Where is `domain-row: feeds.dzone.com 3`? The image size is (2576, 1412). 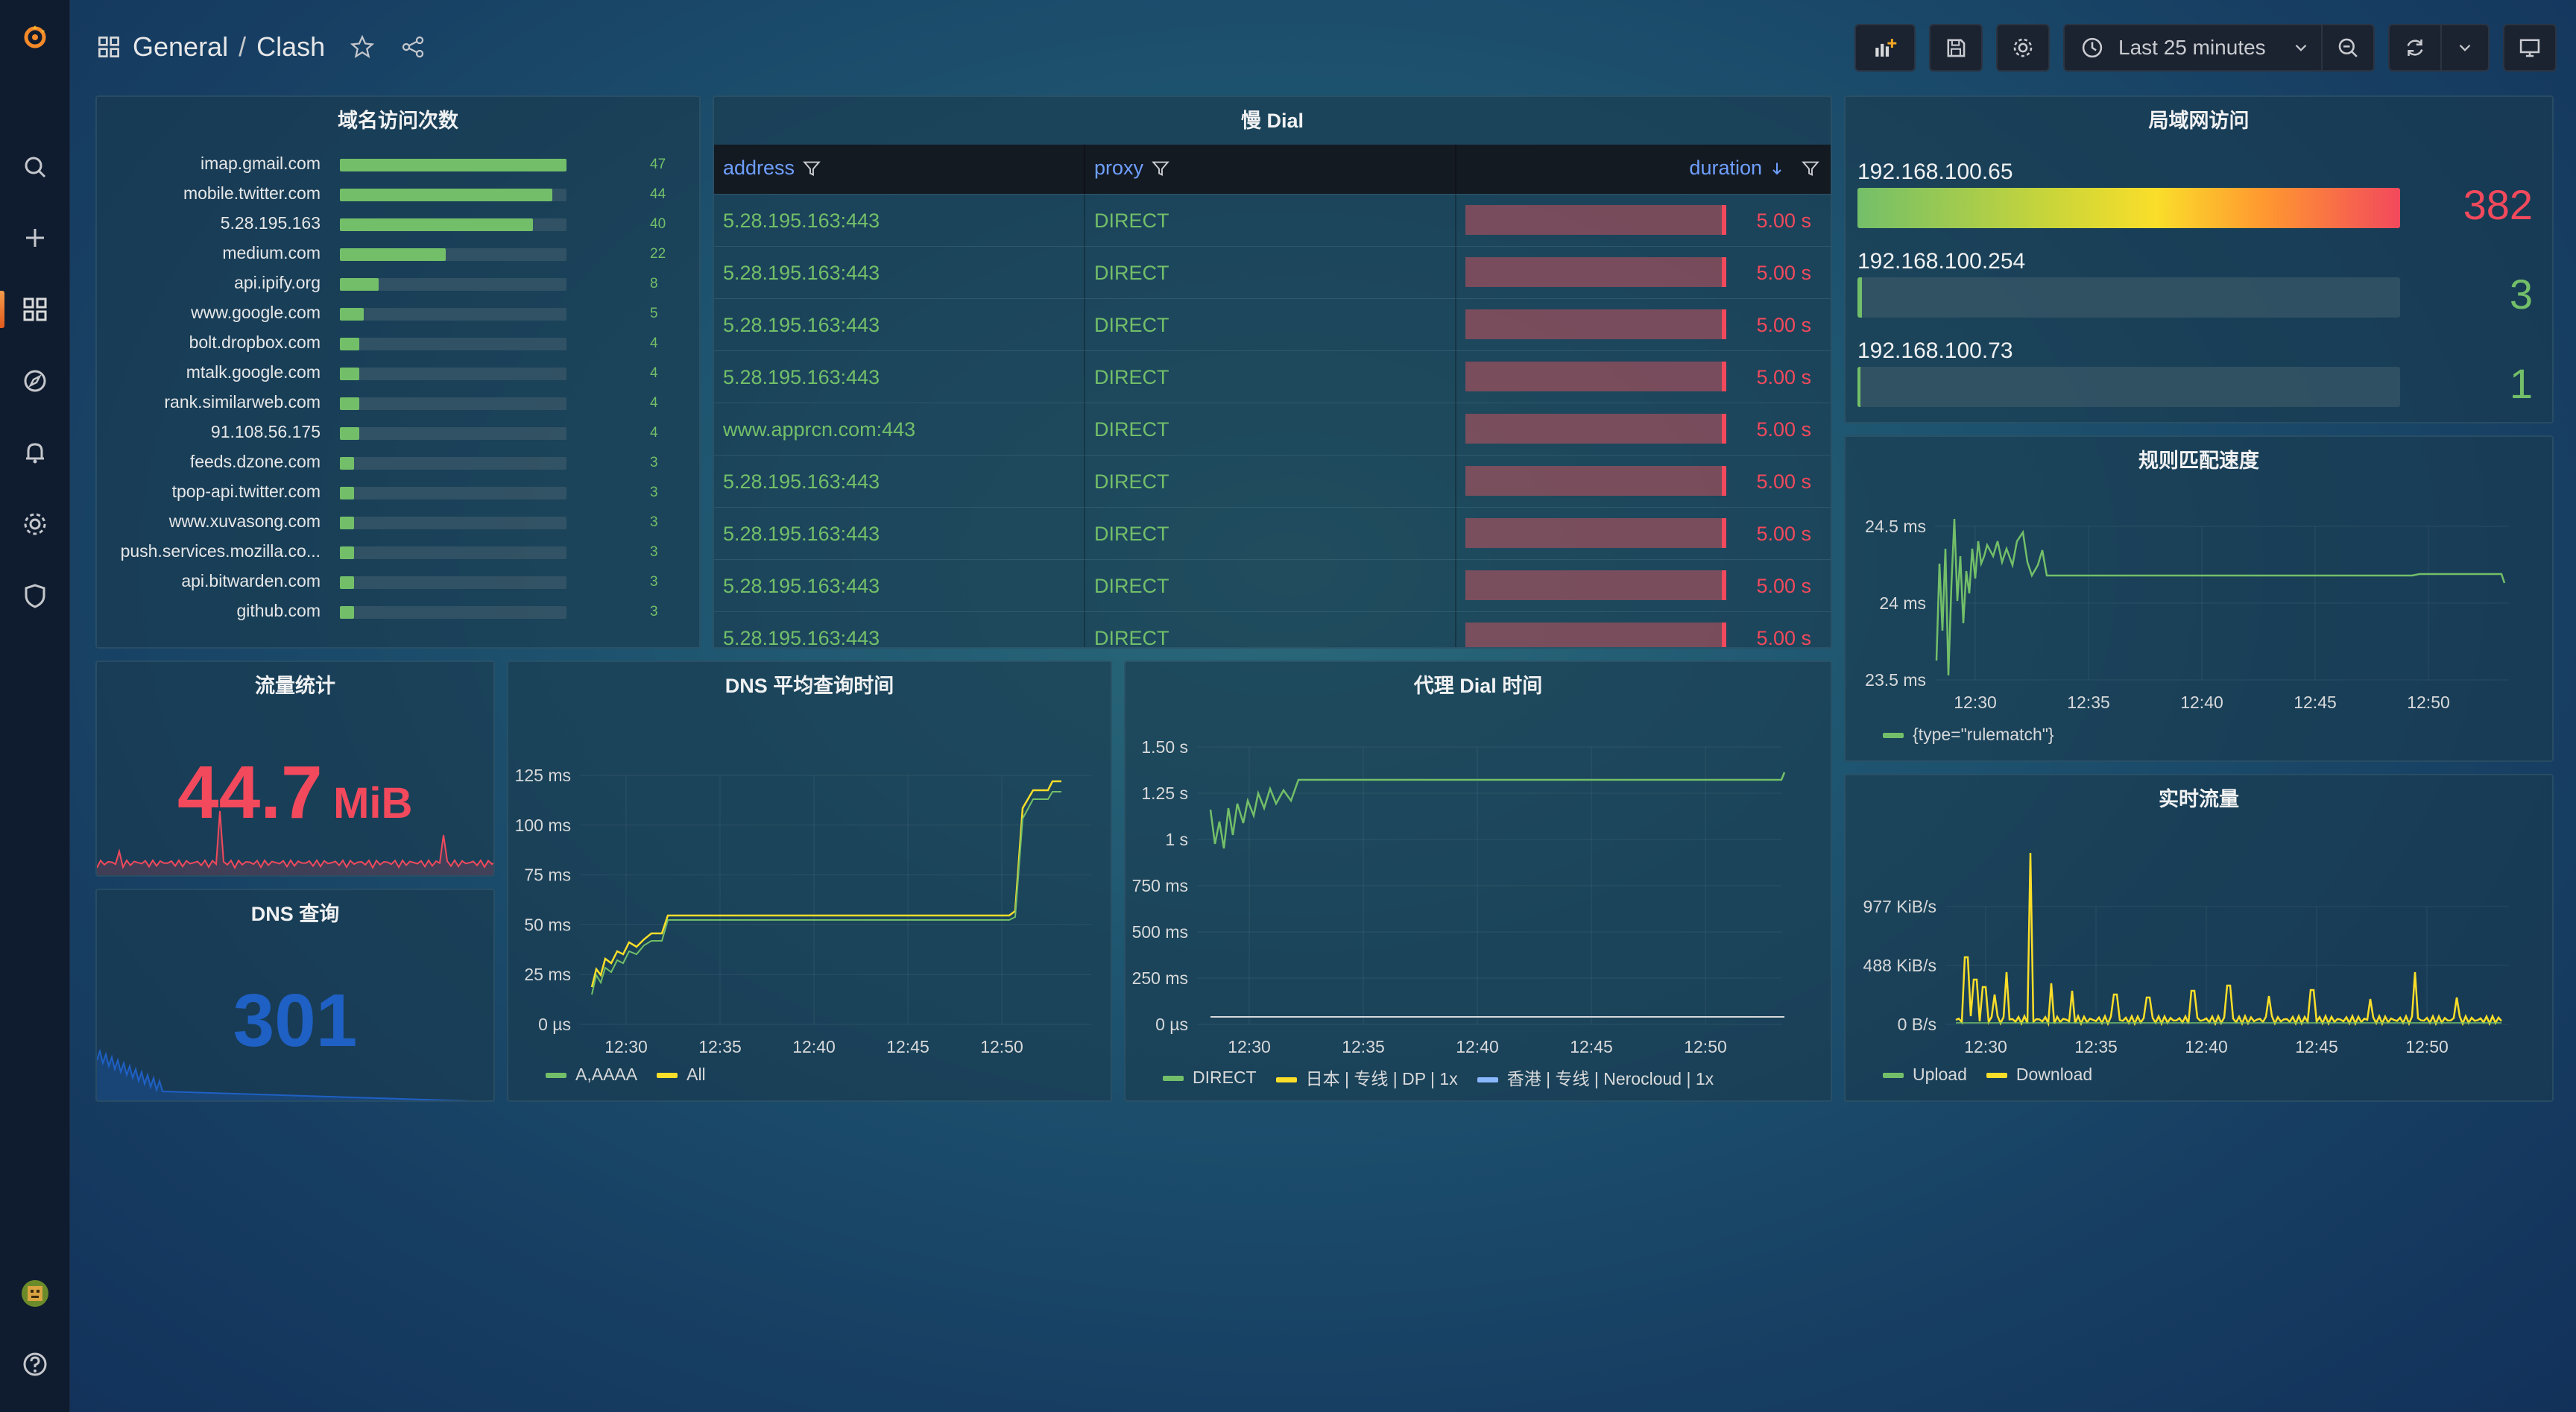
domain-row: feeds.dzone.com 3 is located at coordinates (398, 464).